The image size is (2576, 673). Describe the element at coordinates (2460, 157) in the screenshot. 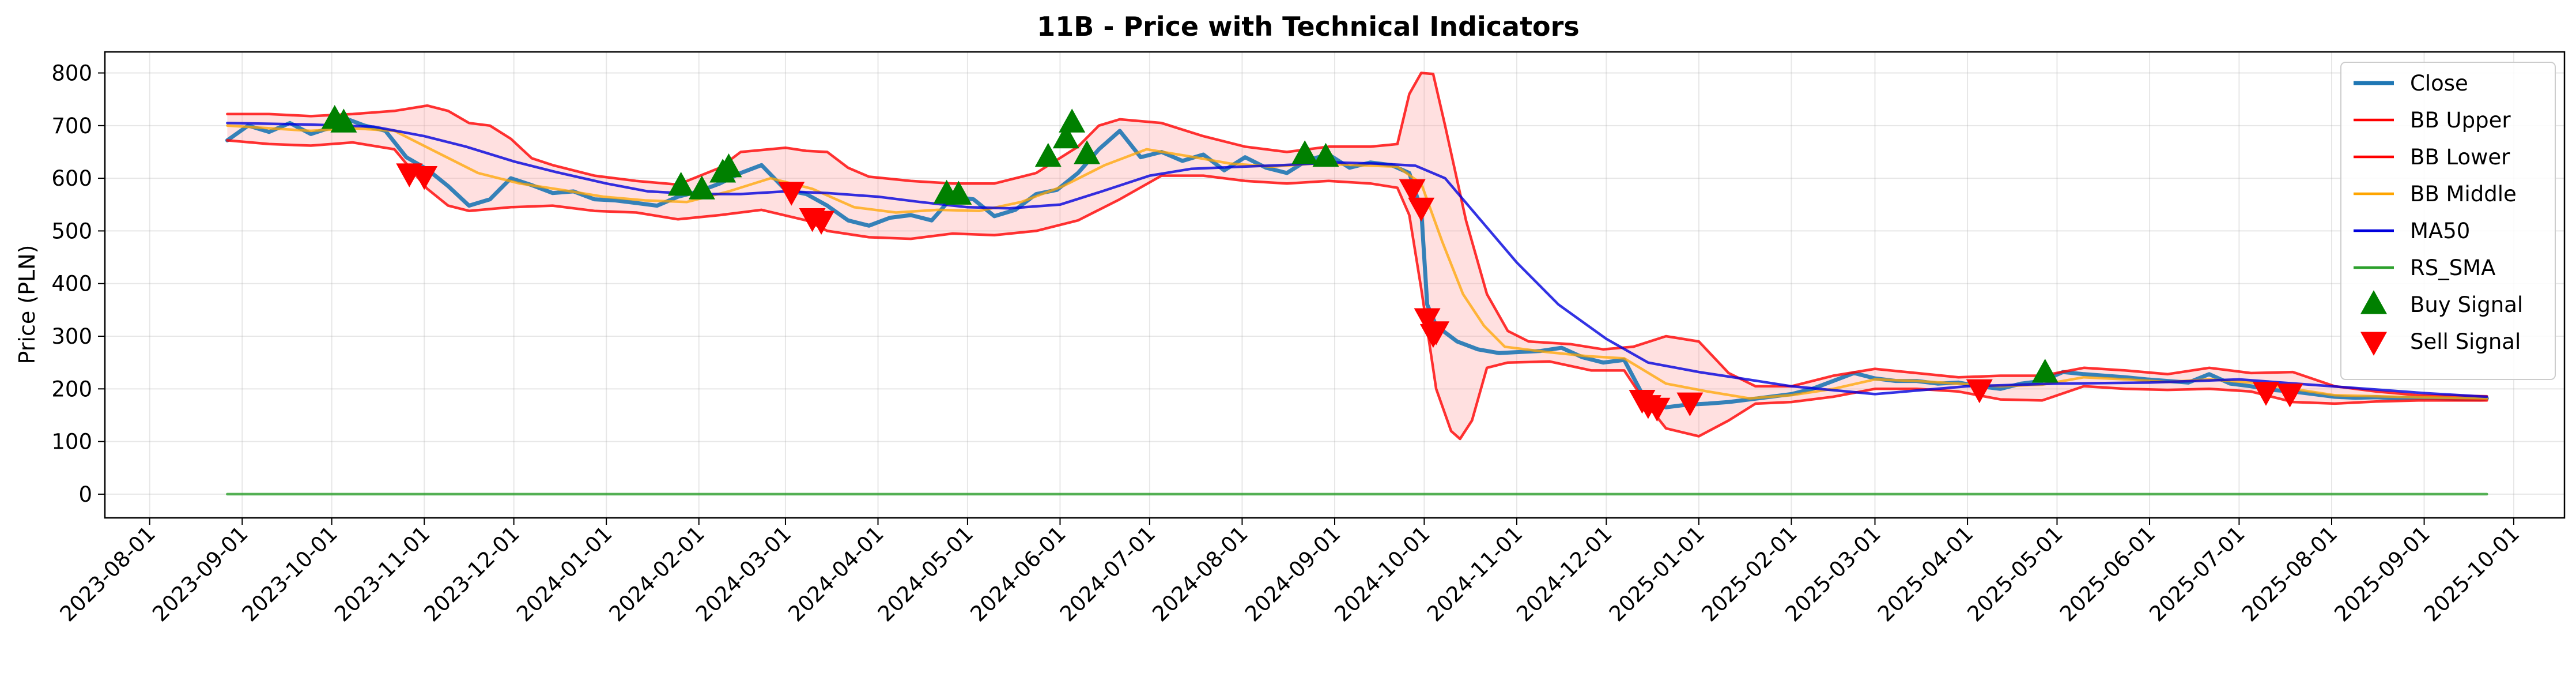

I see `legend-label-bb-lower: BB Lower` at that location.